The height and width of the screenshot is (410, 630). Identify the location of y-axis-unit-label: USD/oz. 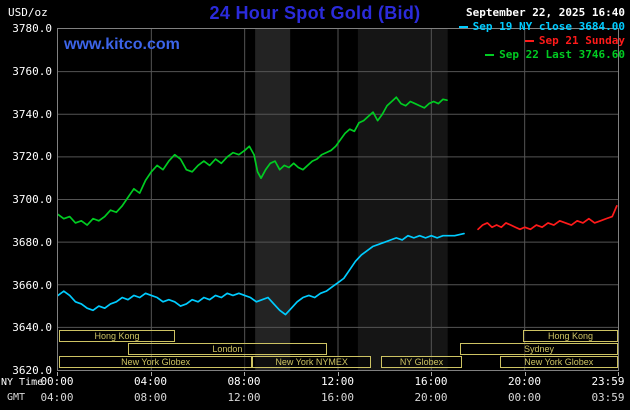
(28, 12).